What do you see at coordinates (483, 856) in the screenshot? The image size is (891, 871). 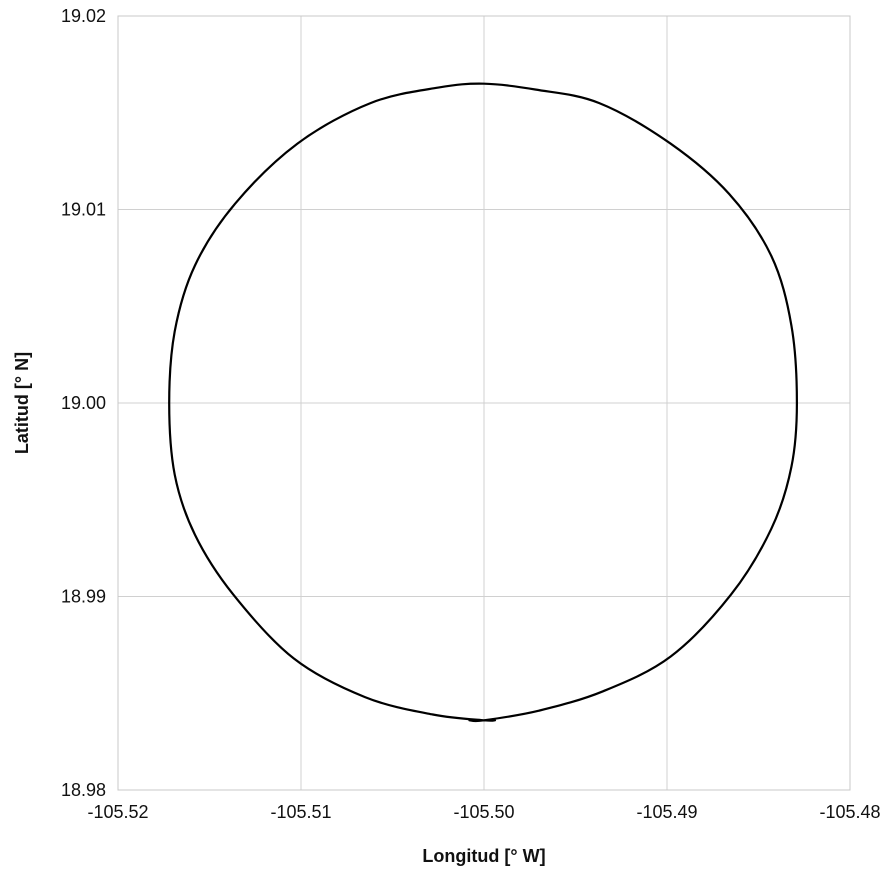 I see `x-axis-title: Longitud [° W]` at bounding box center [483, 856].